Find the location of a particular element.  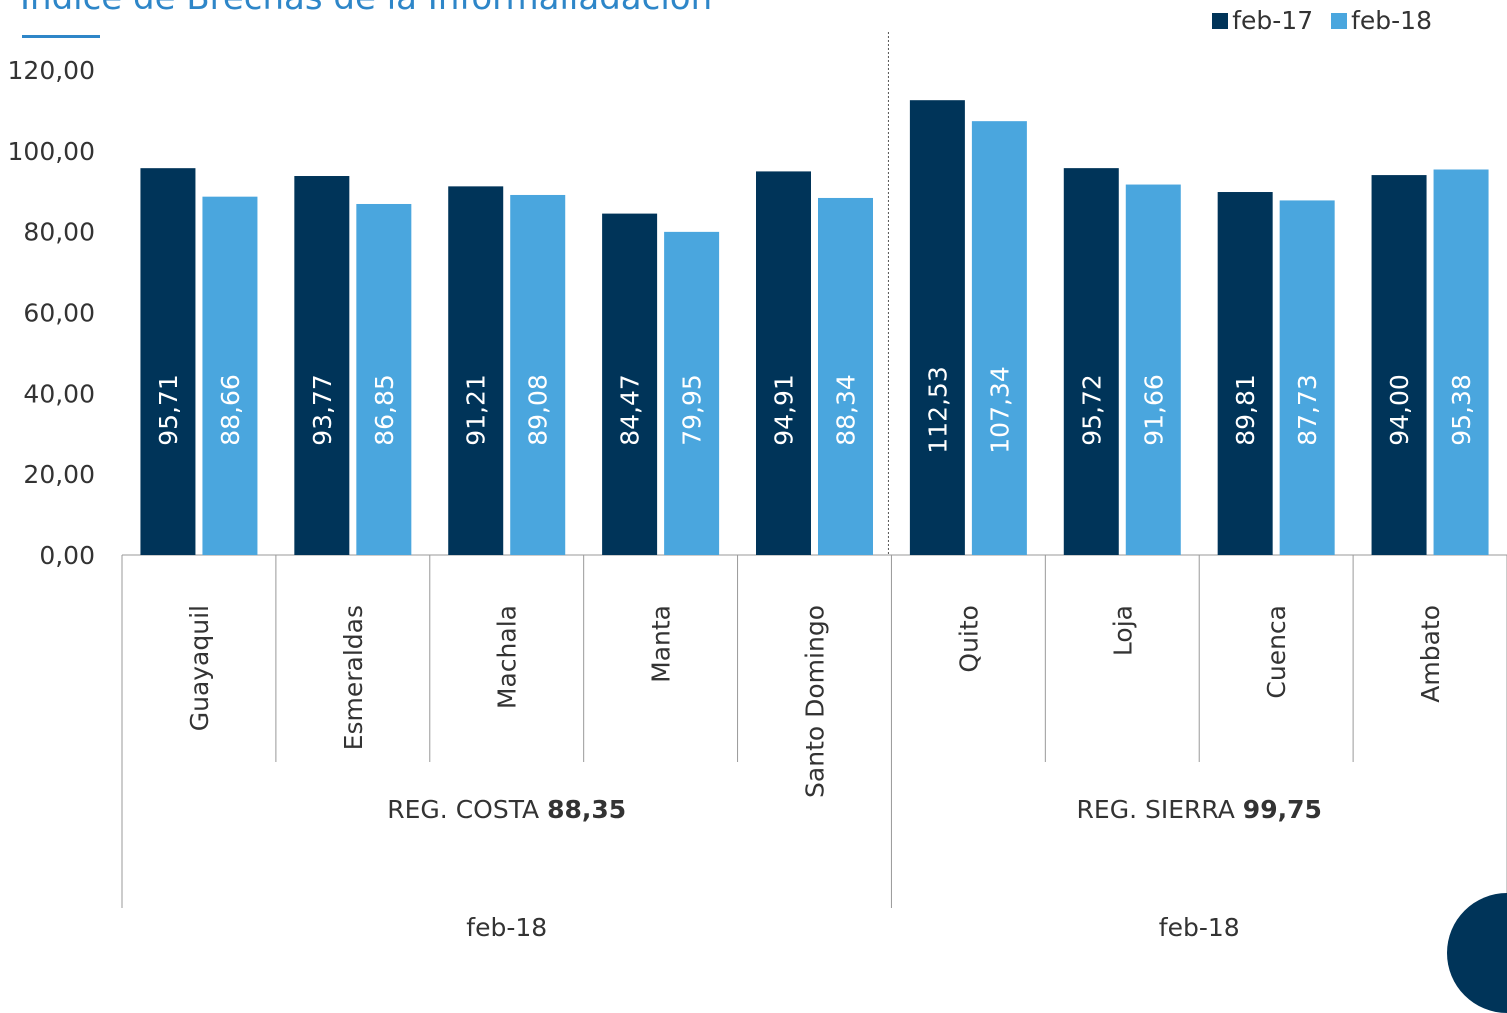

category-label-ambato: Ambato is located at coordinates (1430, 654).